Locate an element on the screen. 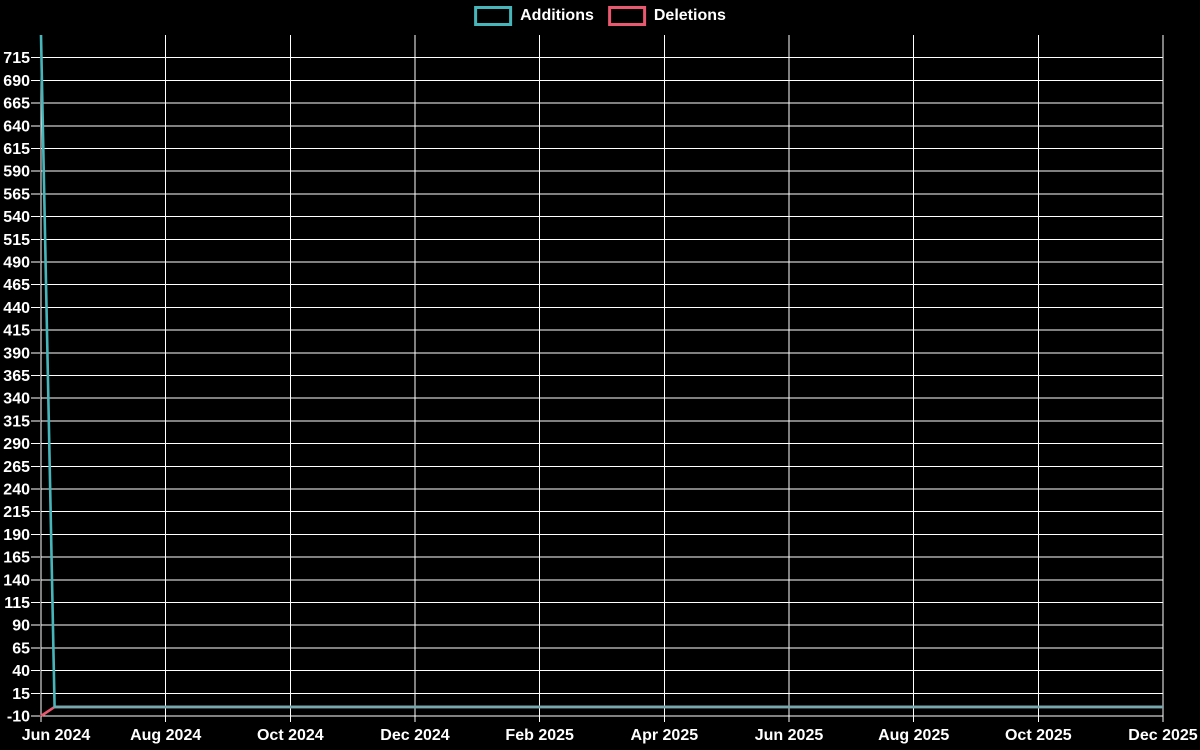 This screenshot has width=1200, height=750. additions-swatch-icon is located at coordinates (493, 16).